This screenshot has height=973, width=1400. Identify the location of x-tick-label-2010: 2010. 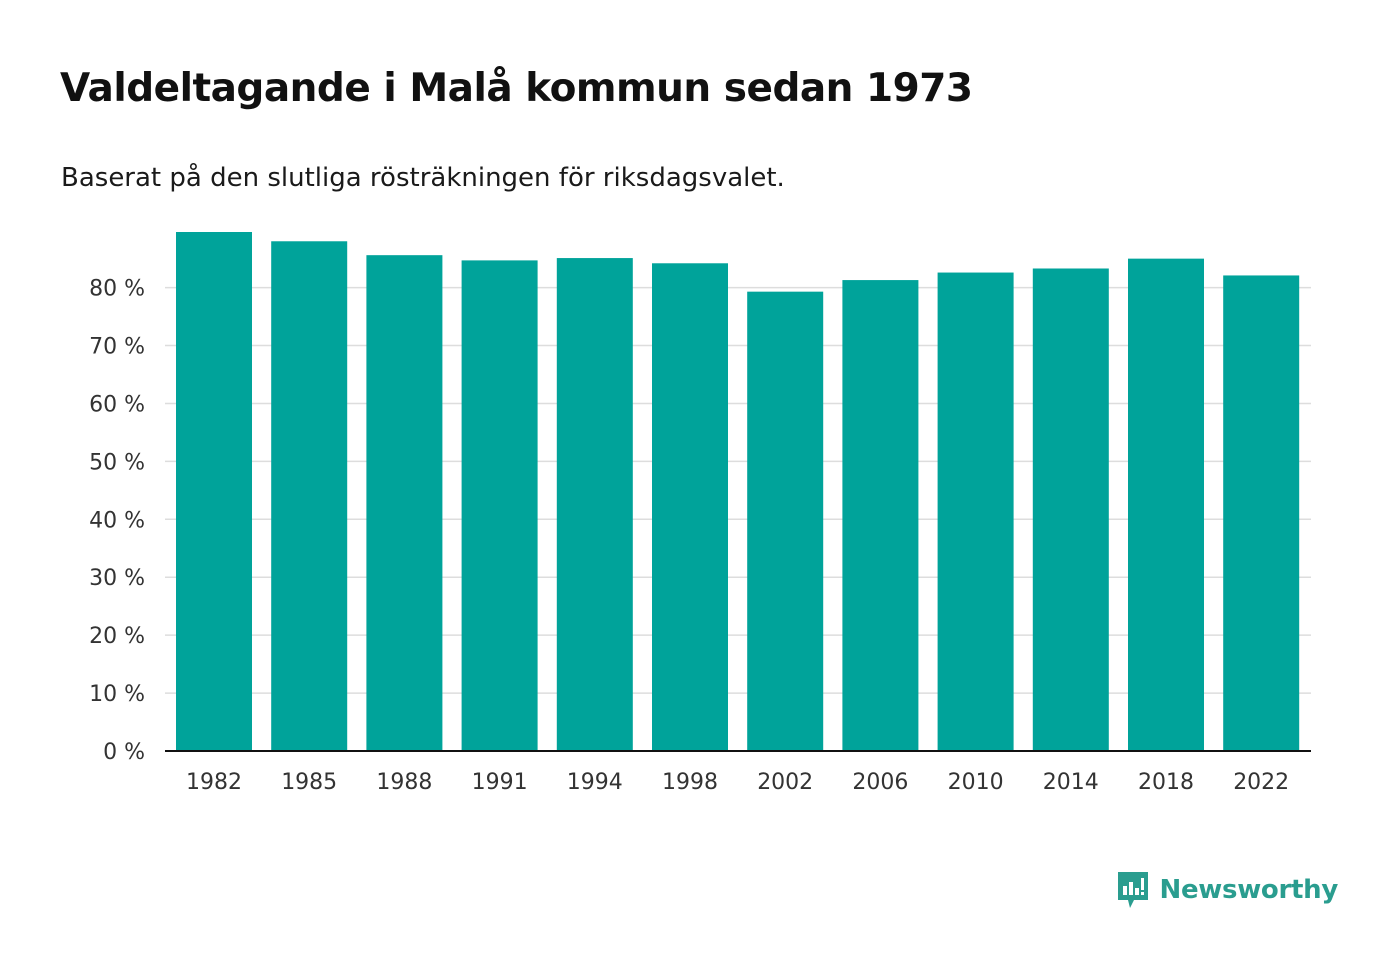
(976, 782).